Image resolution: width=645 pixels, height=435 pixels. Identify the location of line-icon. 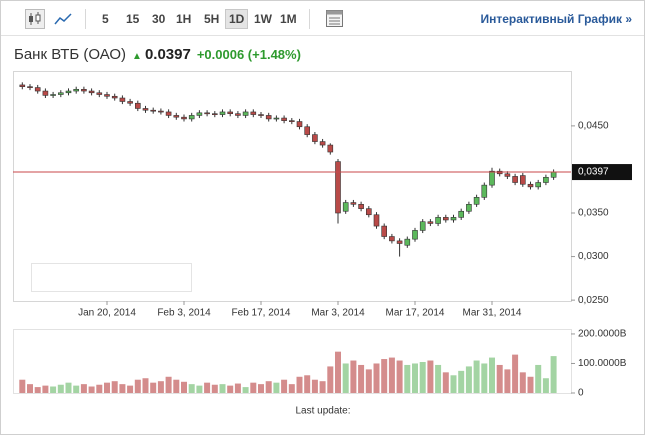
(63, 19).